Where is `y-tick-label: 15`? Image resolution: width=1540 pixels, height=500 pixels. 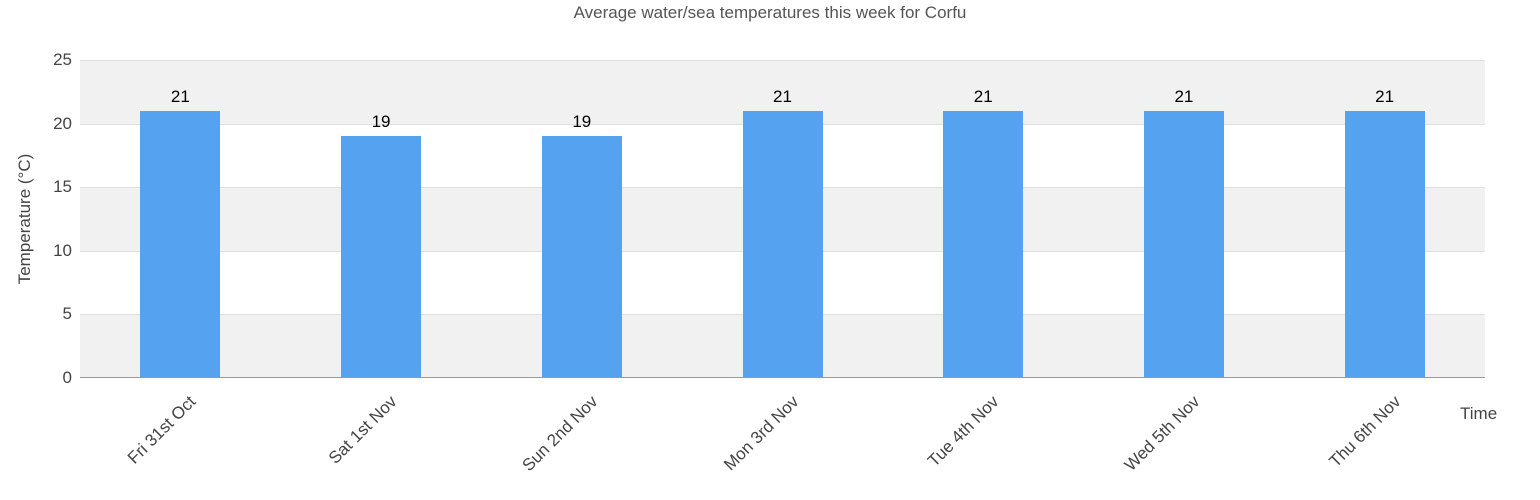 y-tick-label: 15 is located at coordinates (62, 187).